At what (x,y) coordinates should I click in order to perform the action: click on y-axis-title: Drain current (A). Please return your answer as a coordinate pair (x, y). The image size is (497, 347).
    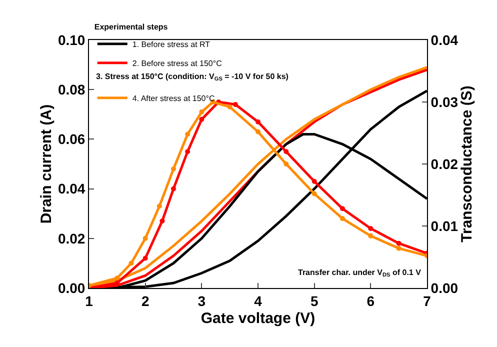
    Looking at the image, I should click on (47, 164).